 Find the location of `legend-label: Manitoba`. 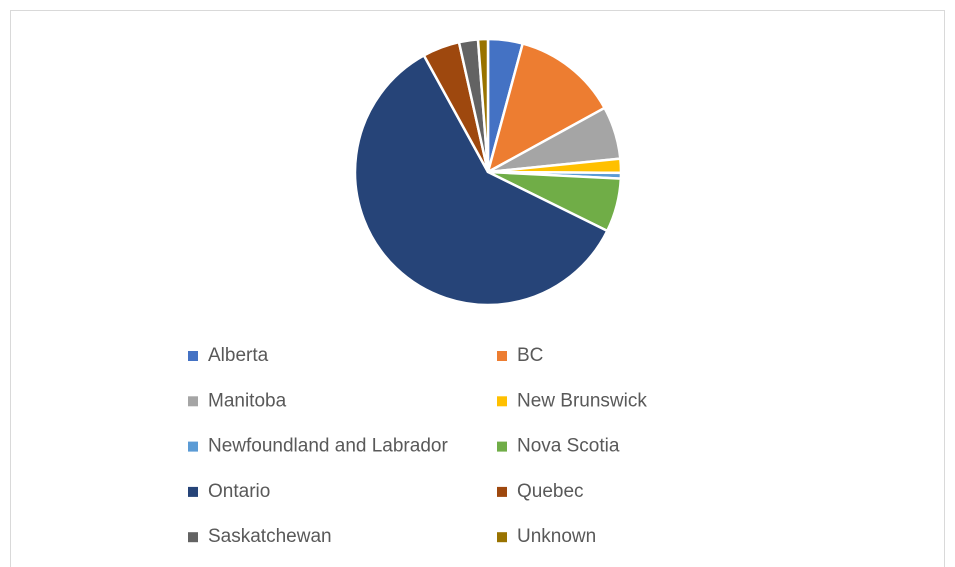

legend-label: Manitoba is located at coordinates (247, 400).